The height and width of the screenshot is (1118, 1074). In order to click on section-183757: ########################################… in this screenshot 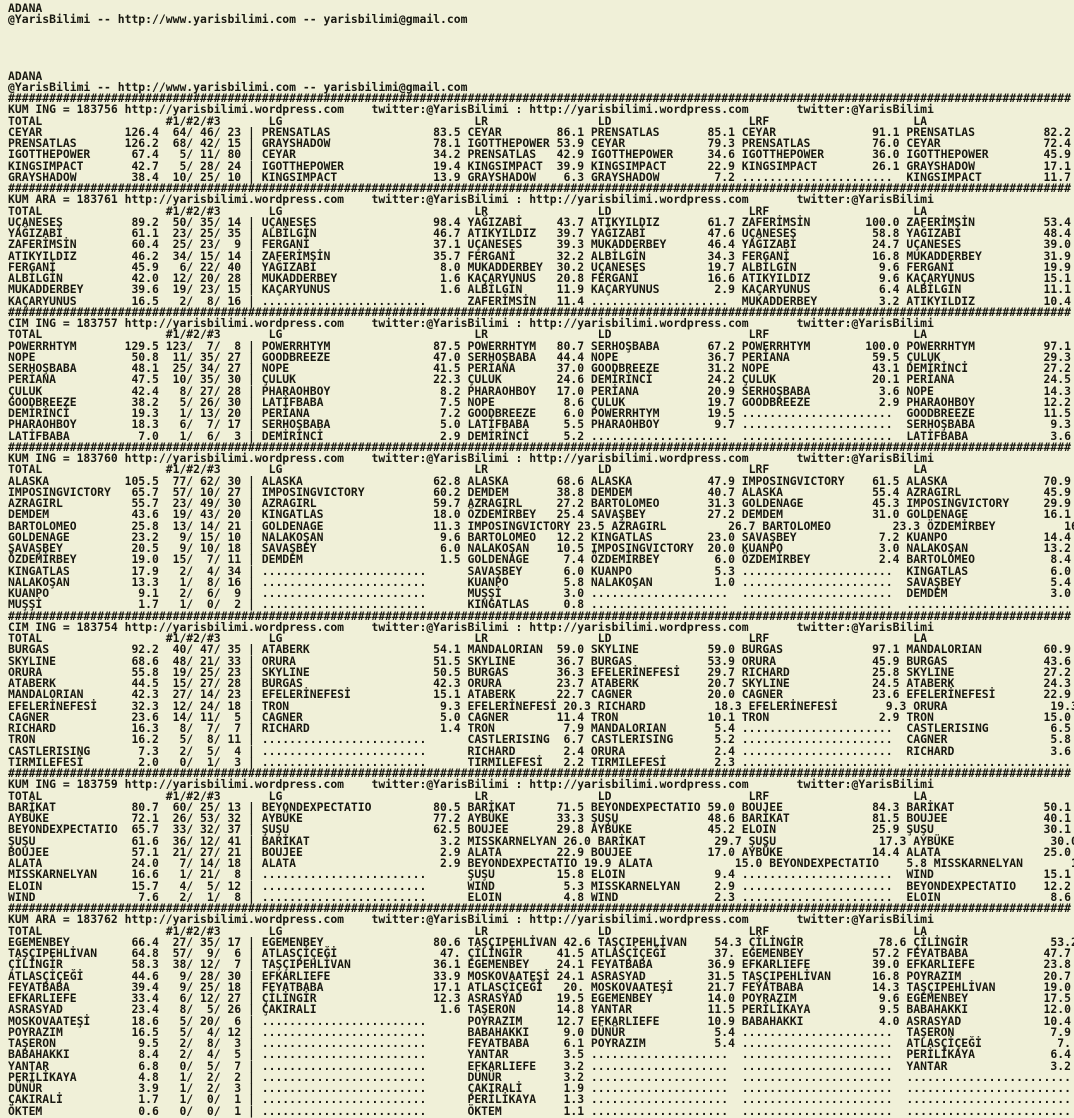, I will do `click(539, 373)`.